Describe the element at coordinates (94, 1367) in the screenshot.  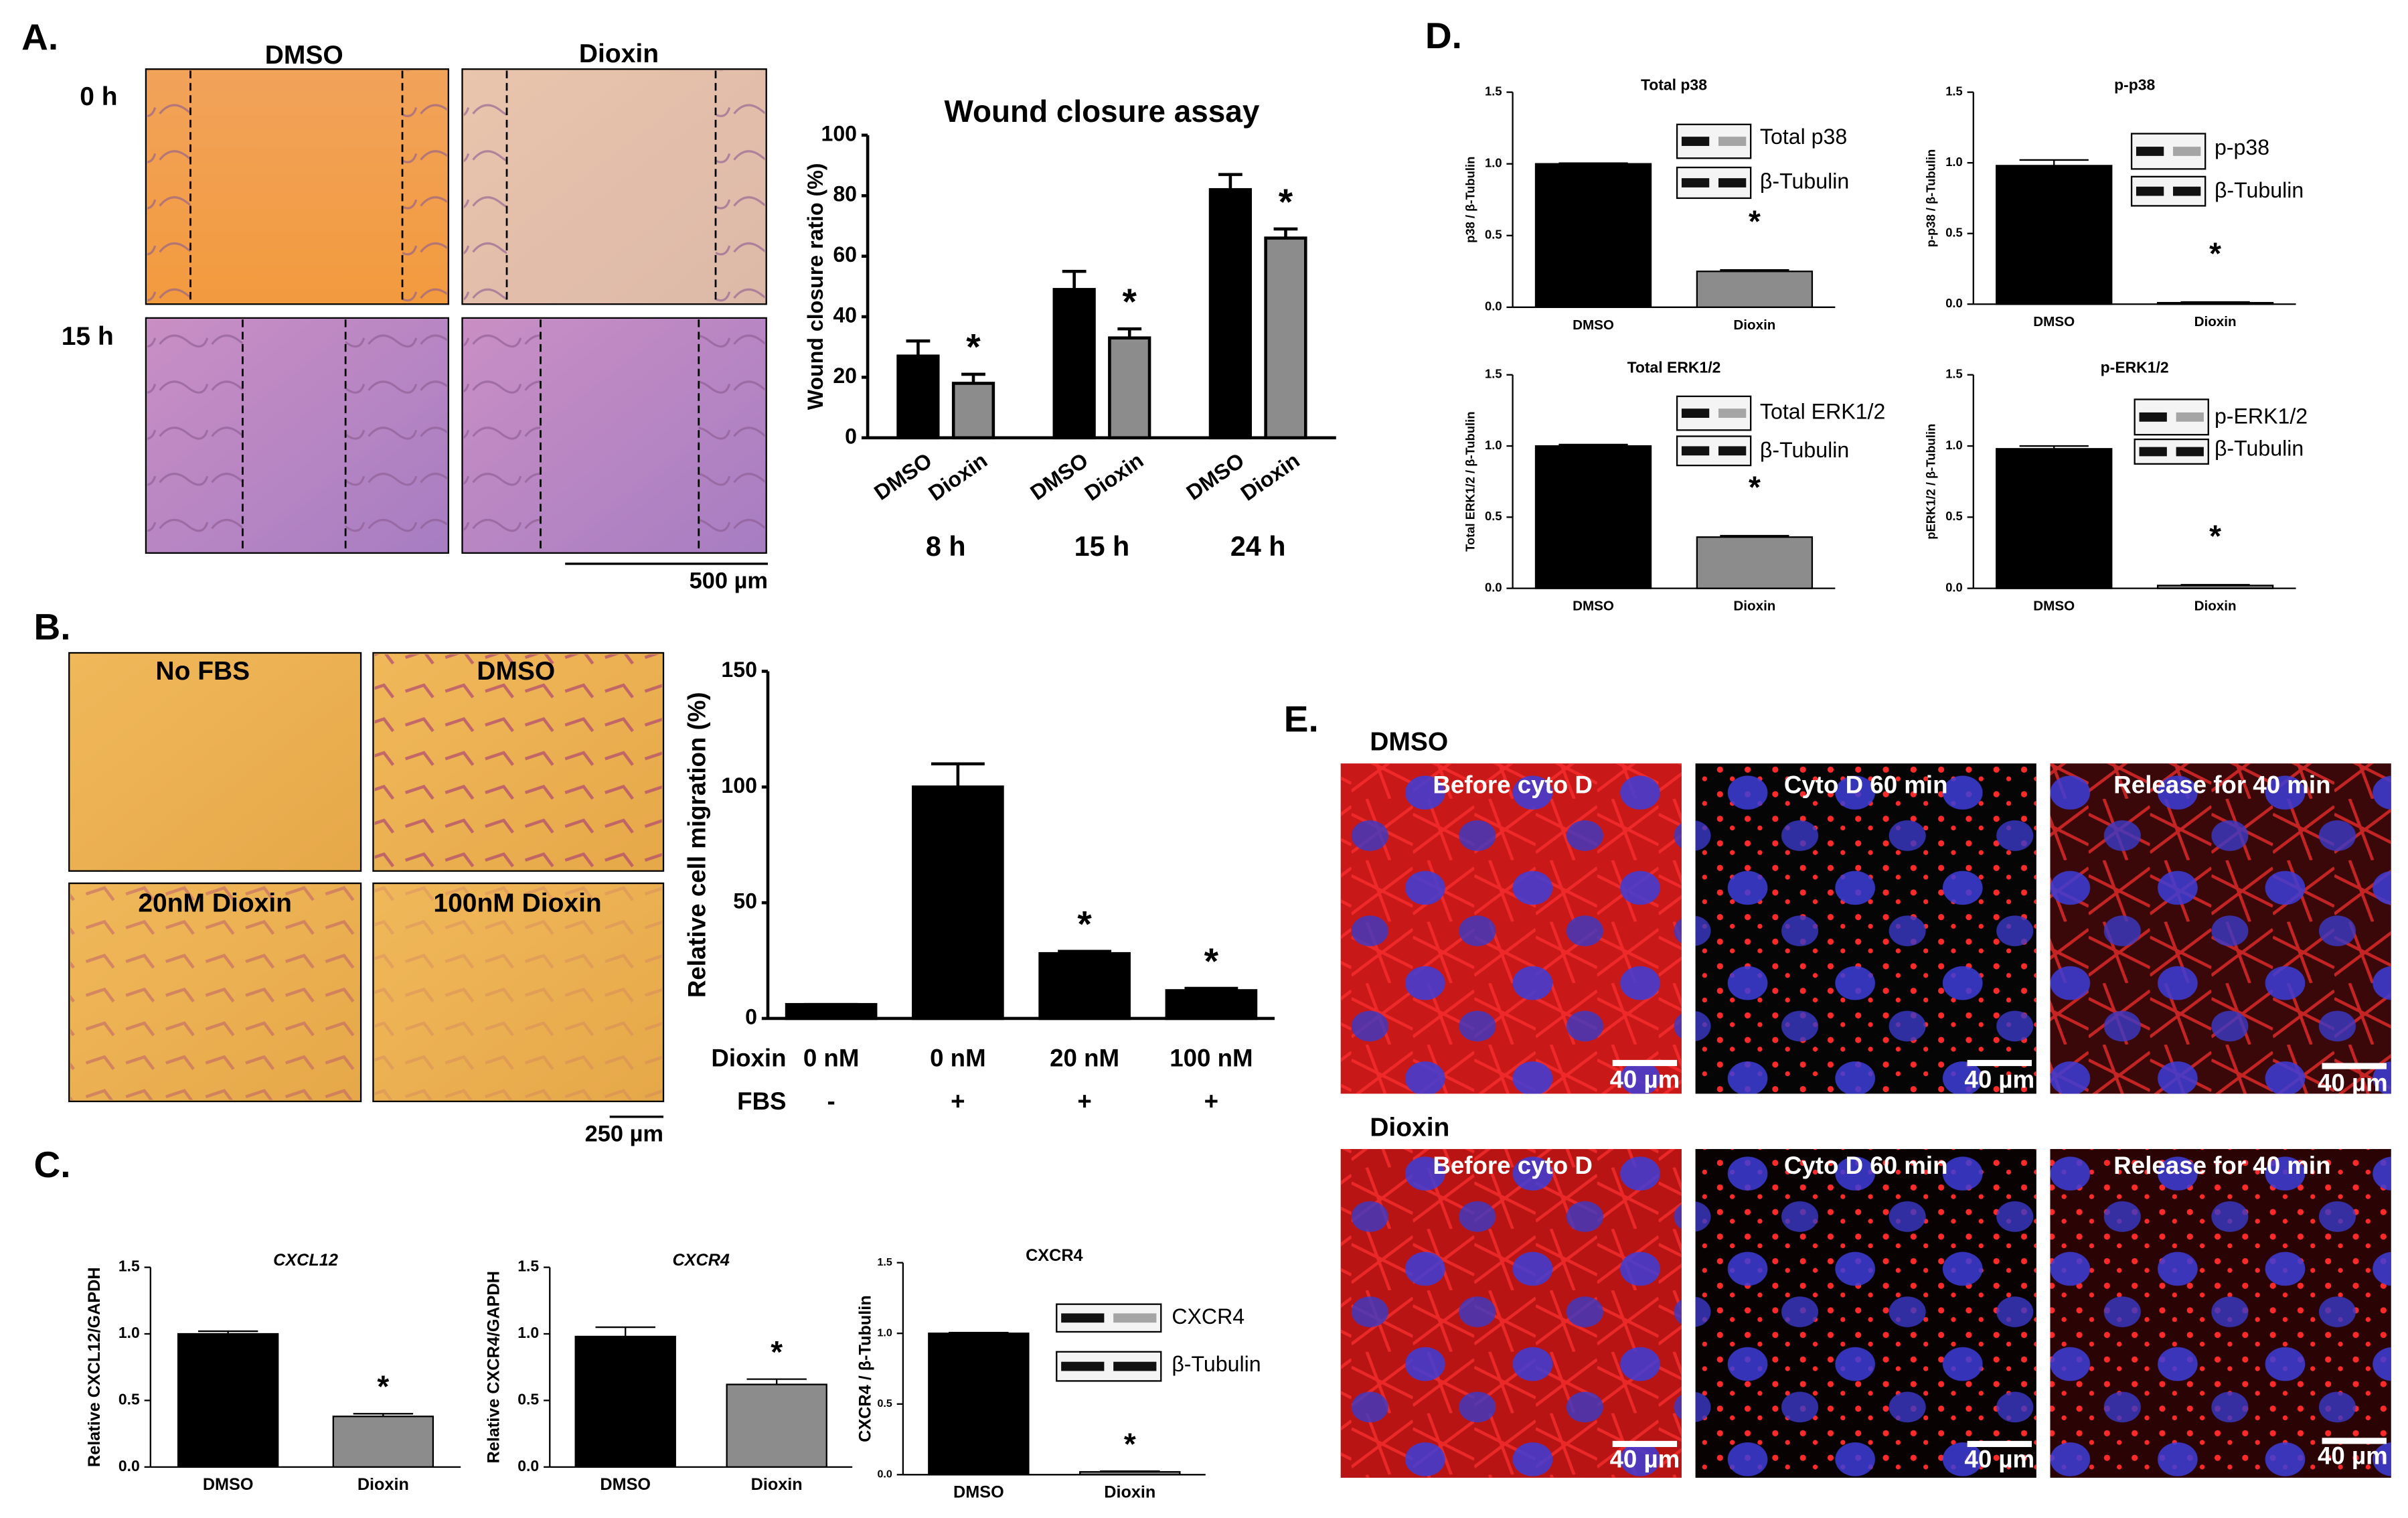
I see `y-axis-label: Relative CXCL12/GAPDH` at that location.